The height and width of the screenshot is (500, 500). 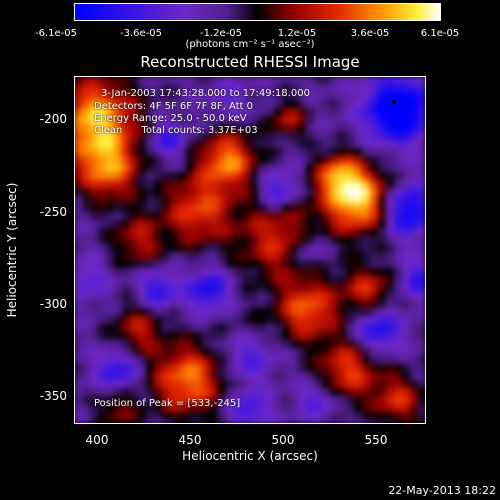 What do you see at coordinates (53, 304) in the screenshot?
I see `y-tick-label: -300` at bounding box center [53, 304].